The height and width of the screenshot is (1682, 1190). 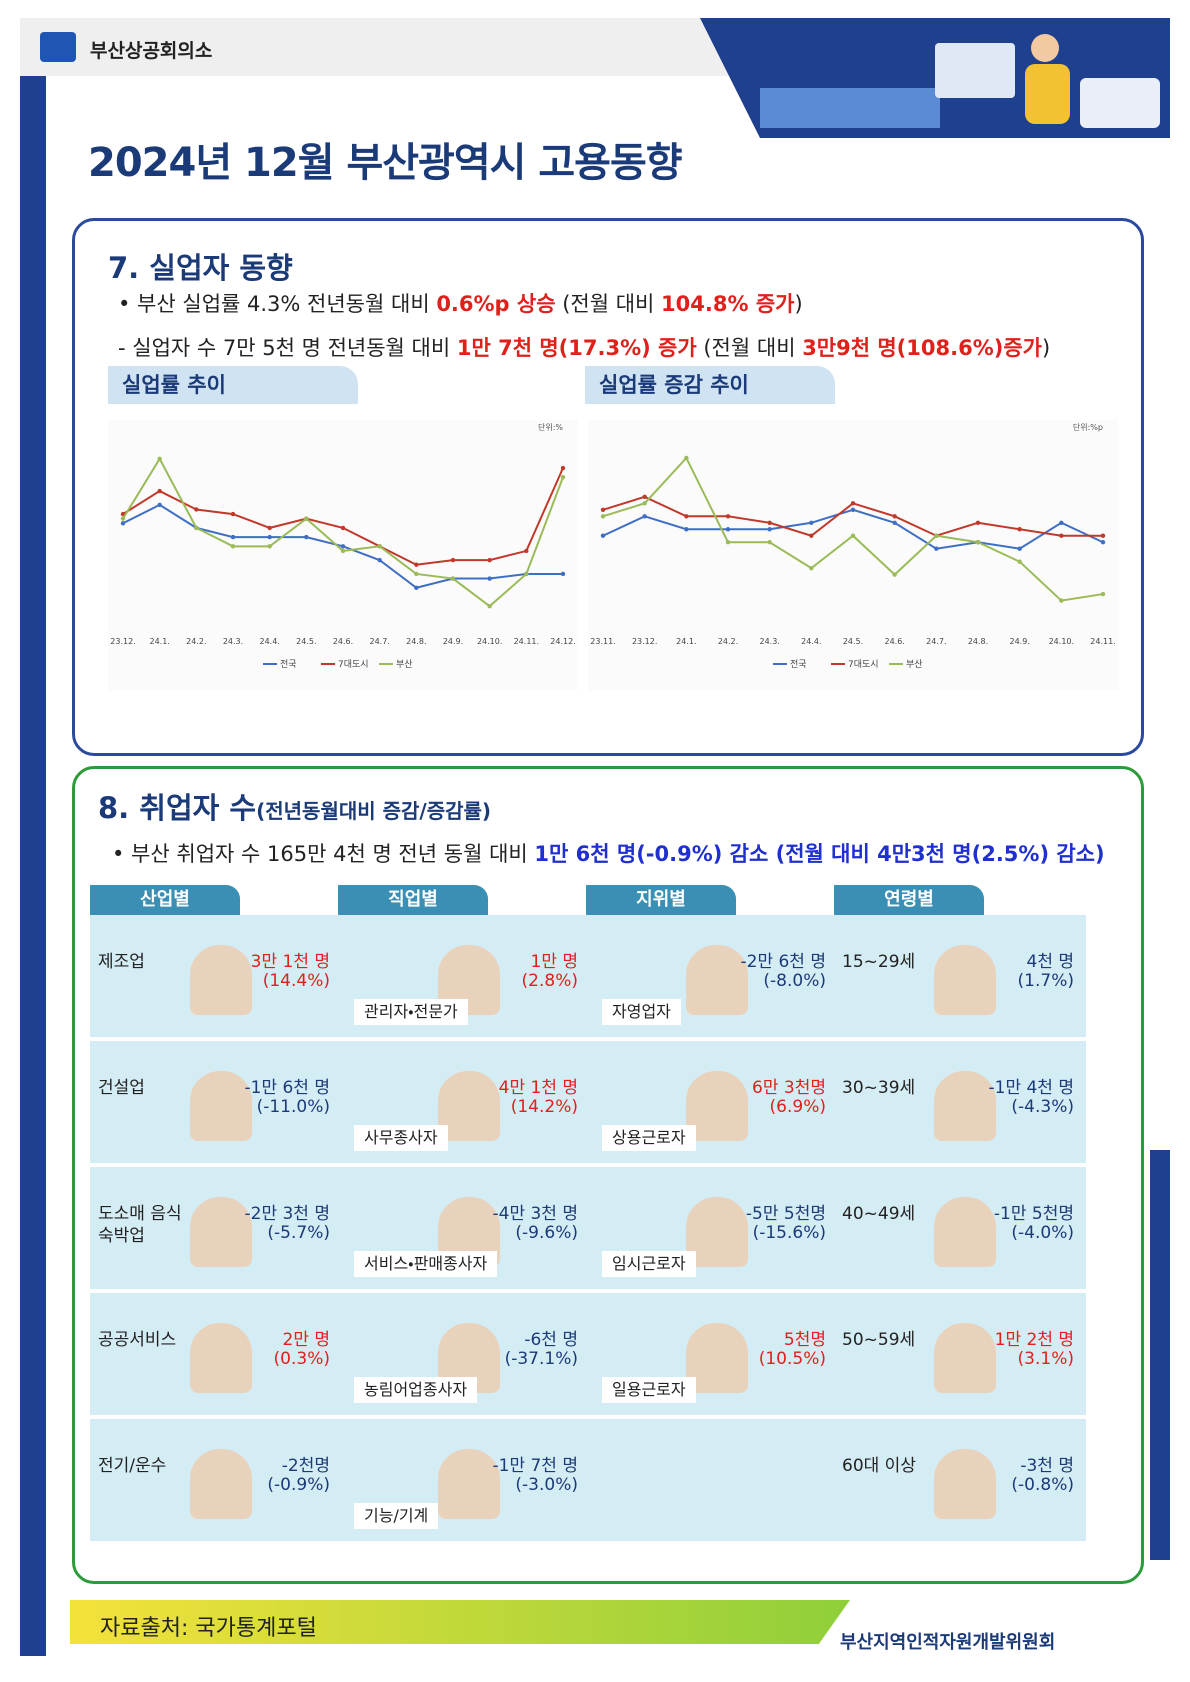 I want to click on x-tick-label: 24.5., so click(x=306, y=641).